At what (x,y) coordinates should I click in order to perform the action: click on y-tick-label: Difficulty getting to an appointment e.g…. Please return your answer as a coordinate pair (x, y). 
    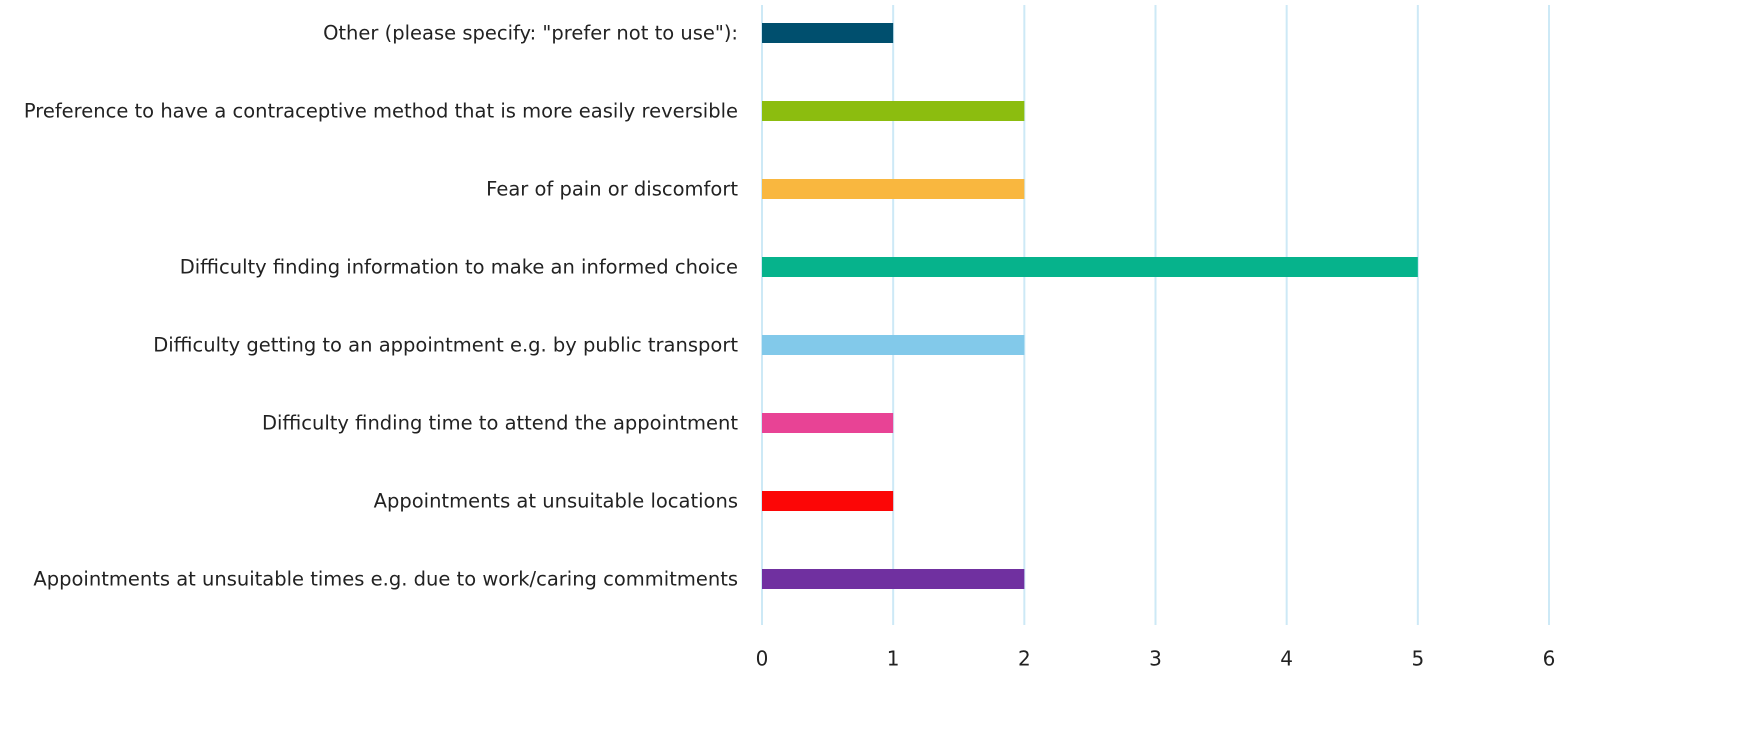
    Looking at the image, I should click on (445, 345).